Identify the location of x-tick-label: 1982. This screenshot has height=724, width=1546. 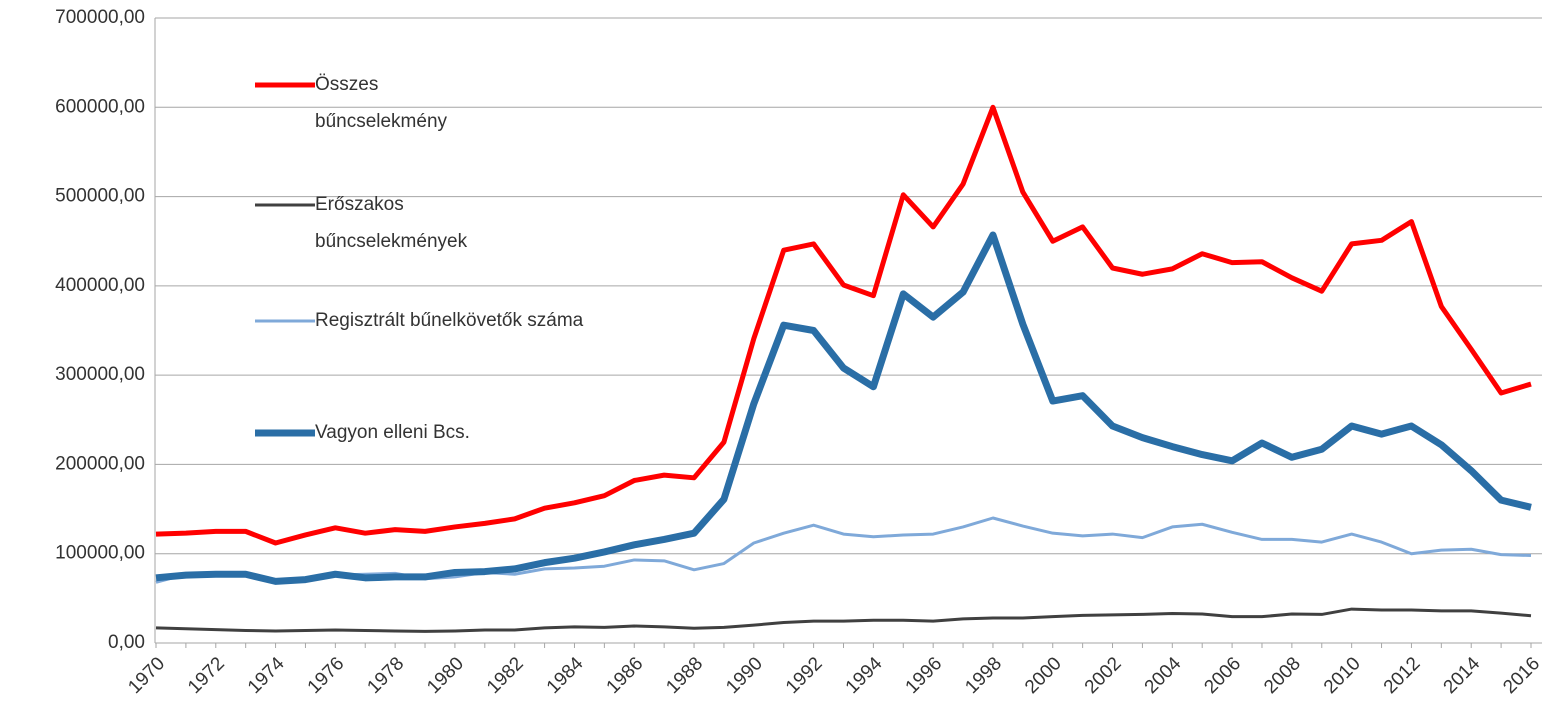
(505, 675).